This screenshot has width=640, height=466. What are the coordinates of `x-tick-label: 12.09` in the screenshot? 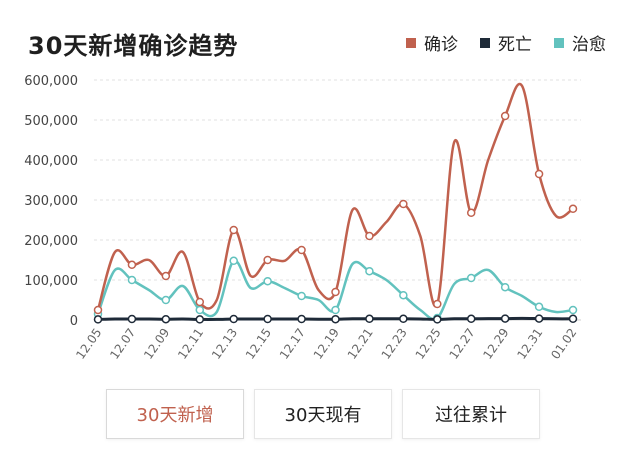 It's located at (156, 344).